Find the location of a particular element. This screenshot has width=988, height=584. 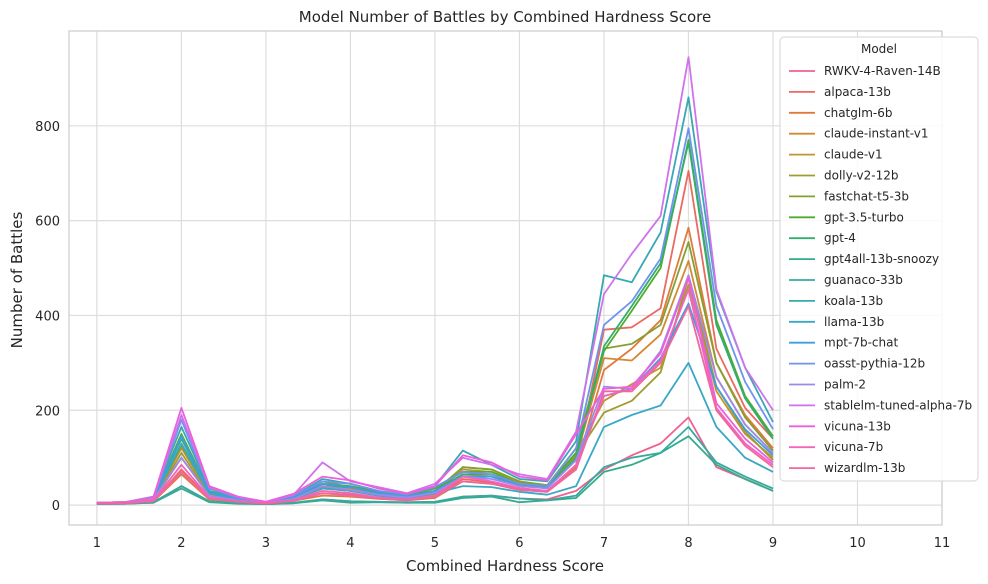

x-tick-label: 2 is located at coordinates (181, 543).